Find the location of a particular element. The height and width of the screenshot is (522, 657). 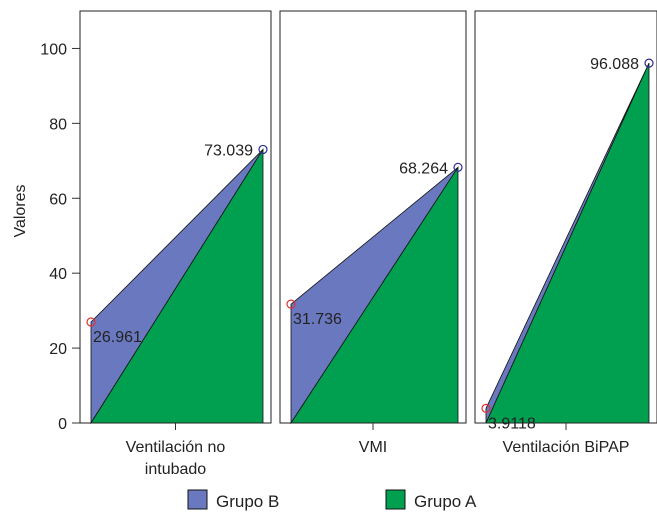

legend-label: Grupo A is located at coordinates (445, 501).